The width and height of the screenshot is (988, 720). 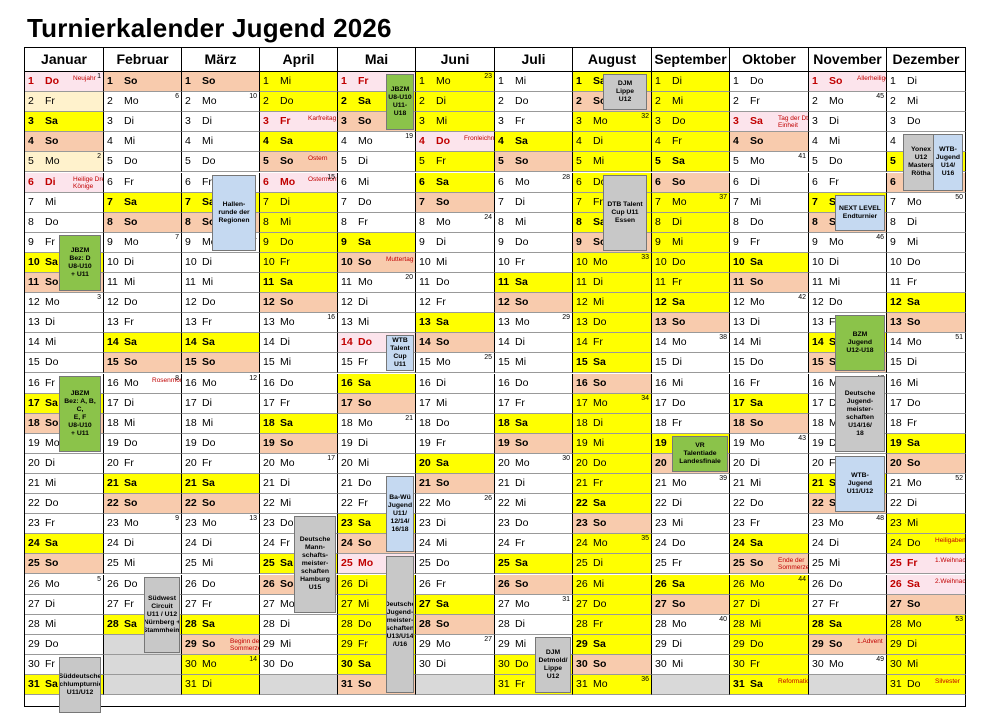 What do you see at coordinates (488, 639) in the screenshot?
I see `week-number: 27` at bounding box center [488, 639].